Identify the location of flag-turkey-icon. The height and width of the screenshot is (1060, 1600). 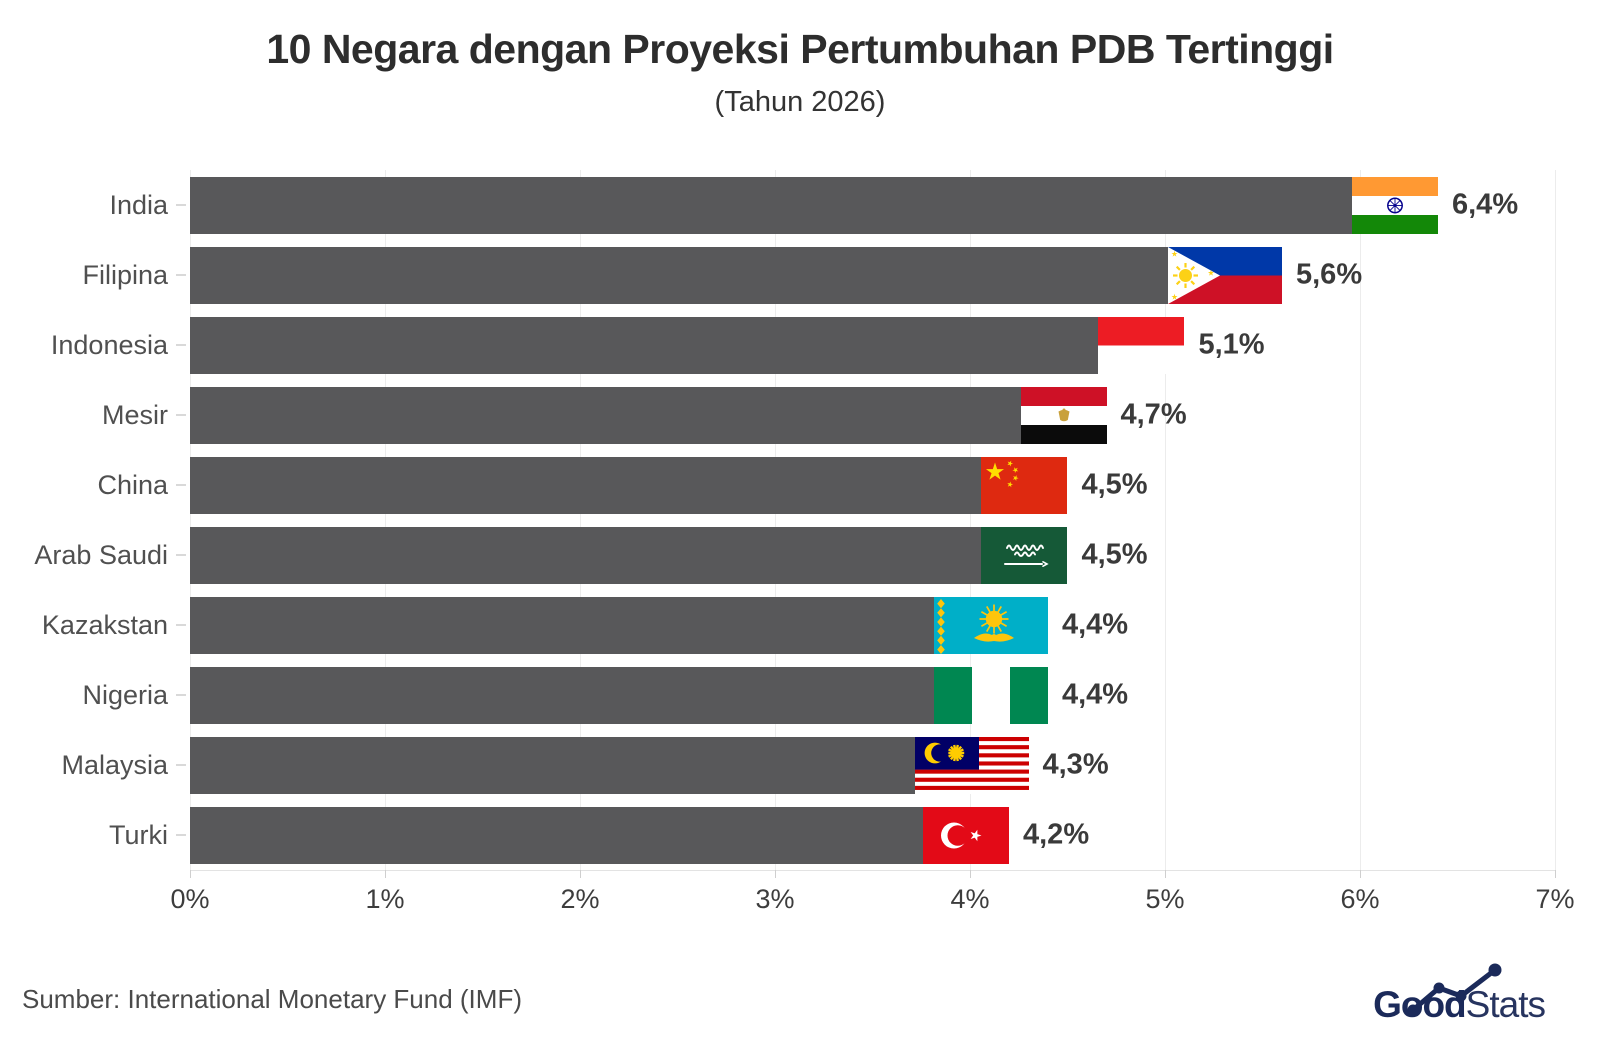
(966, 835).